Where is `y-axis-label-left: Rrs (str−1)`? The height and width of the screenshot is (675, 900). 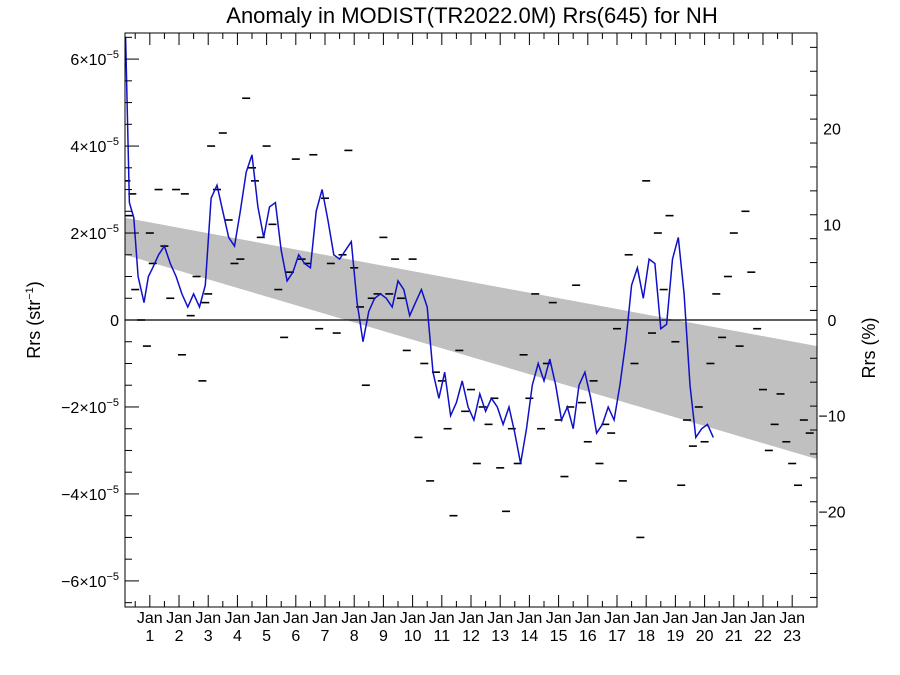
y-axis-label-left: Rrs (str−1) is located at coordinates (34, 320).